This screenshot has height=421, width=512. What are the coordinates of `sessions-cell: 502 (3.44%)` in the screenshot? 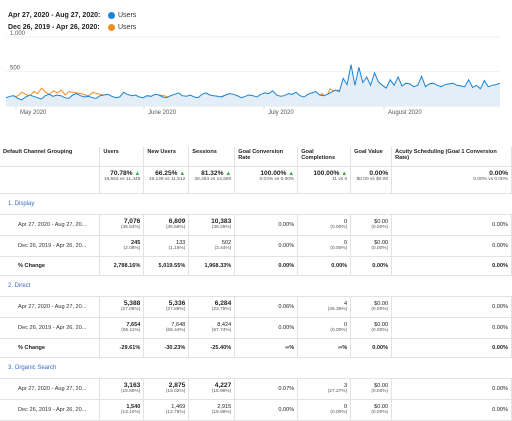 It's located at (212, 246).